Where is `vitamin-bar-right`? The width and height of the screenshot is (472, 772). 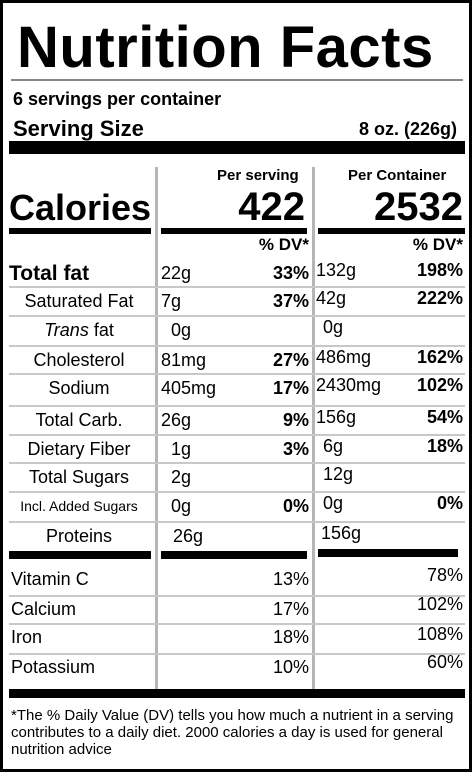 vitamin-bar-right is located at coordinates (388, 553).